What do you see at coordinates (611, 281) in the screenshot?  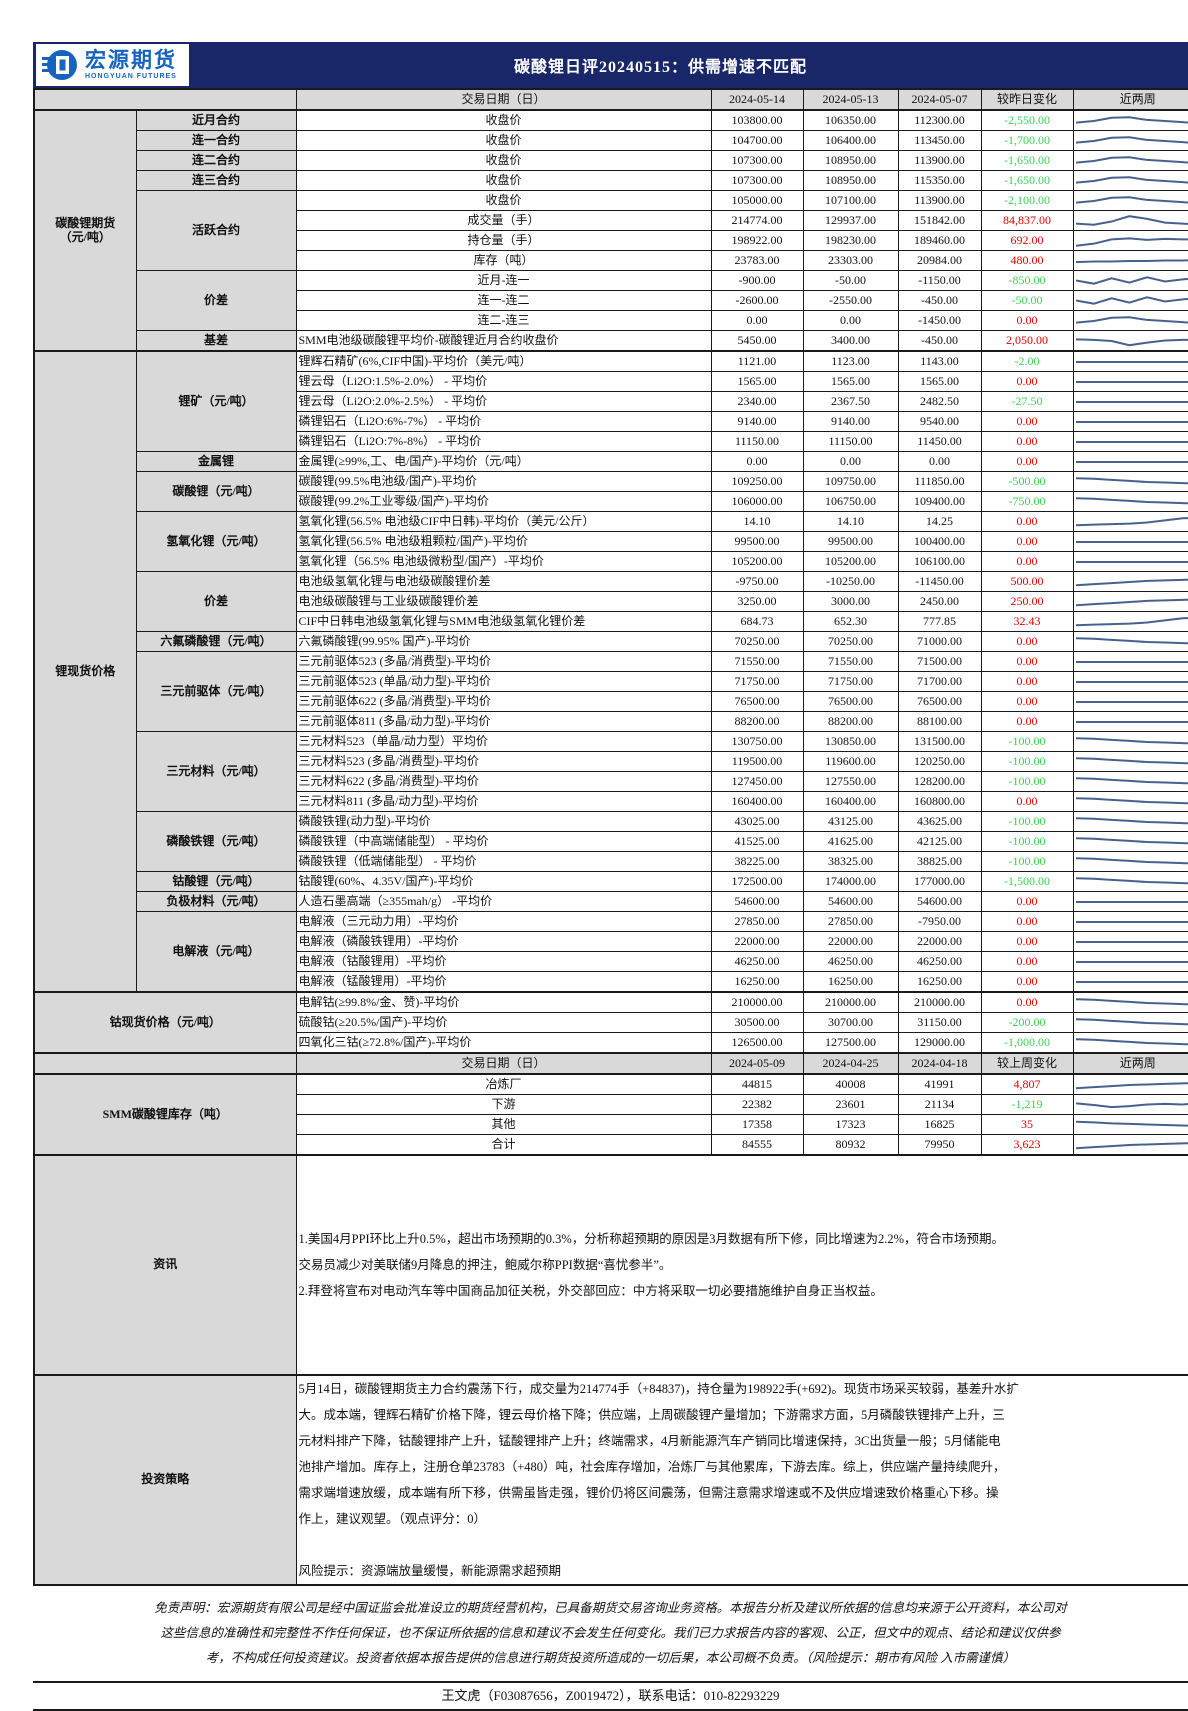 I see `table-row: 价差近月-连一-900.00-50.00-1150.00-850.00` at bounding box center [611, 281].